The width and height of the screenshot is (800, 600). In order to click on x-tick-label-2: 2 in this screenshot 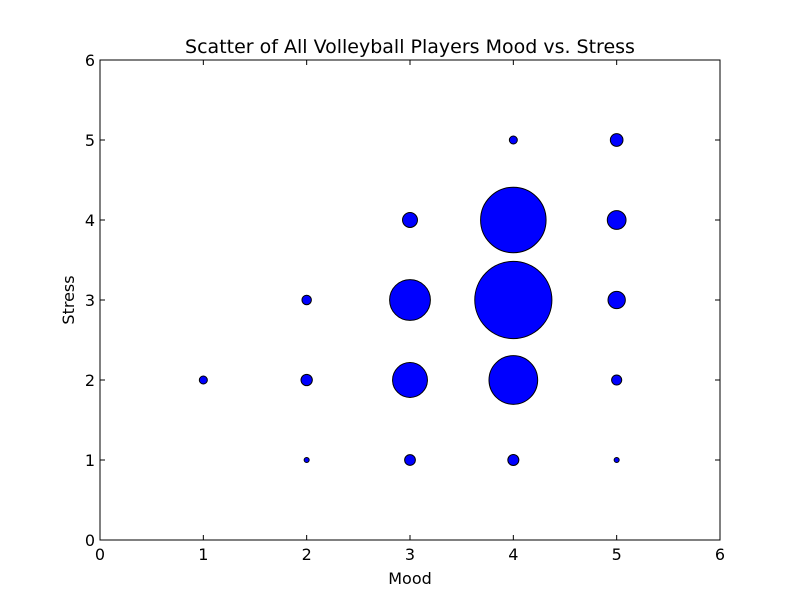, I will do `click(307, 554)`.